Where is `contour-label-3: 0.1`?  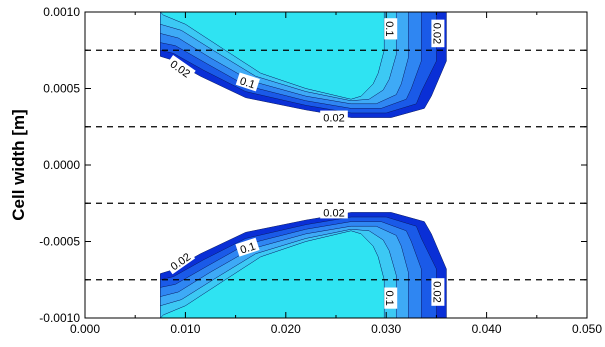 contour-label-3: 0.1 is located at coordinates (390, 29).